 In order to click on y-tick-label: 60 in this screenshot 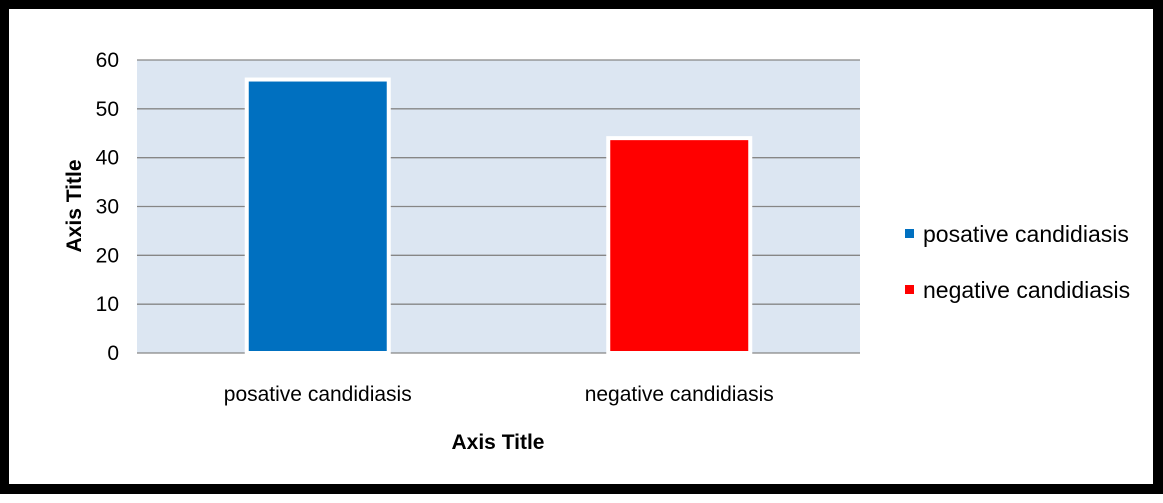, I will do `click(107, 60)`.